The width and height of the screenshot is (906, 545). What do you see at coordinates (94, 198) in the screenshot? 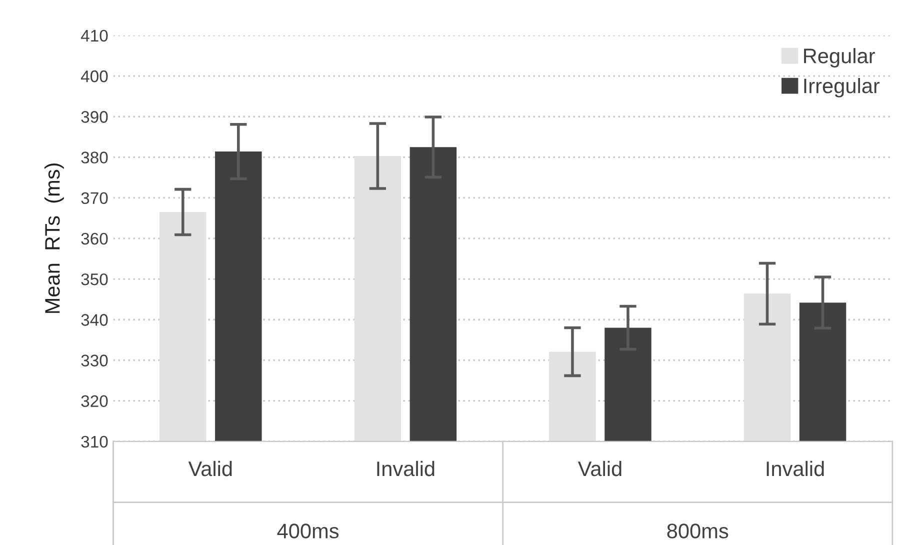
I see `y-tick-label: 370` at bounding box center [94, 198].